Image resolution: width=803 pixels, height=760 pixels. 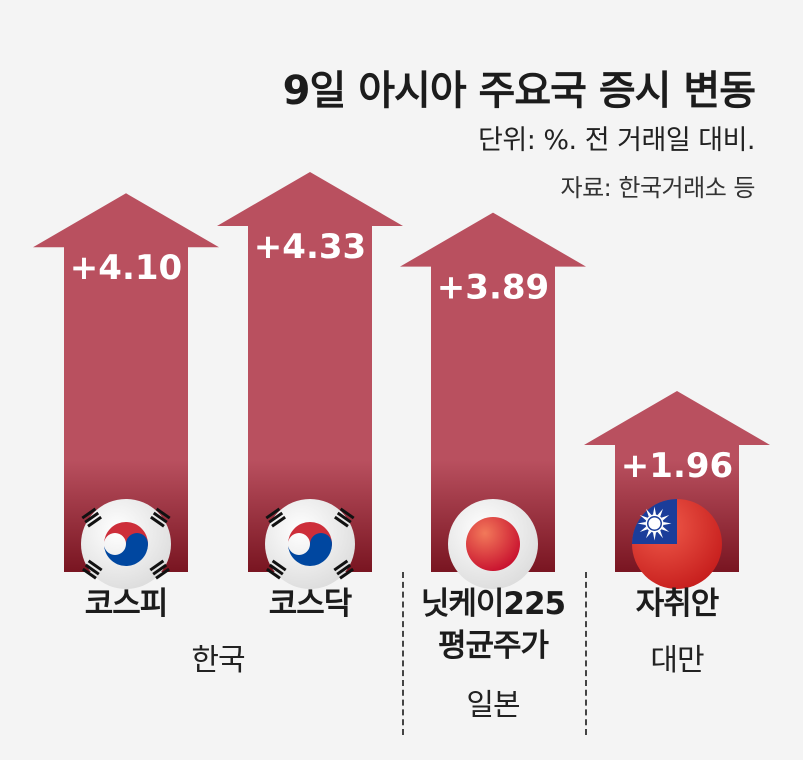 What do you see at coordinates (677, 466) in the screenshot?
I see `data-label-3: +1.96` at bounding box center [677, 466].